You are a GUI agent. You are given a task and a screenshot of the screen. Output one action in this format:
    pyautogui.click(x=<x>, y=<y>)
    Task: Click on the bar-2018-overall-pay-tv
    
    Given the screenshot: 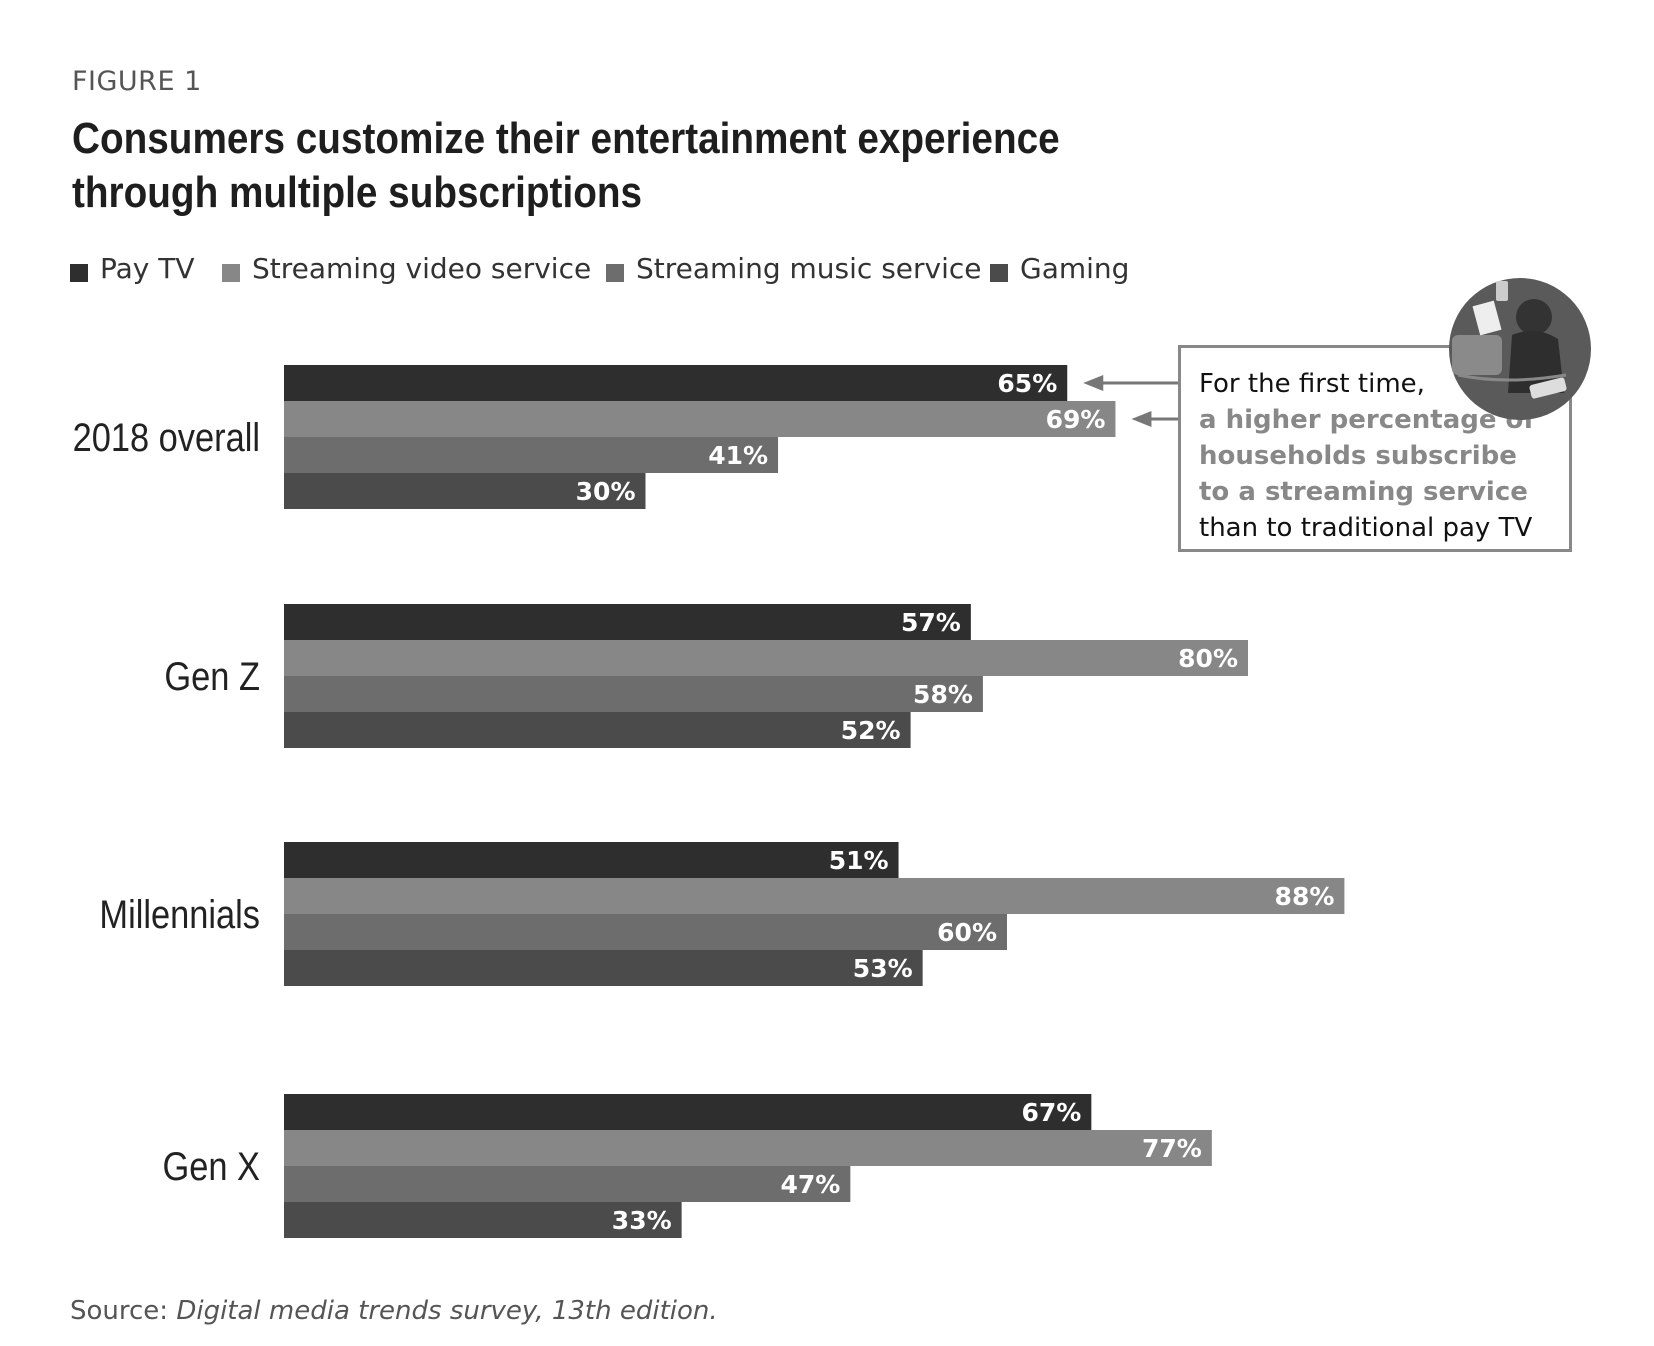 What is the action you would take?
    pyautogui.click(x=676, y=383)
    